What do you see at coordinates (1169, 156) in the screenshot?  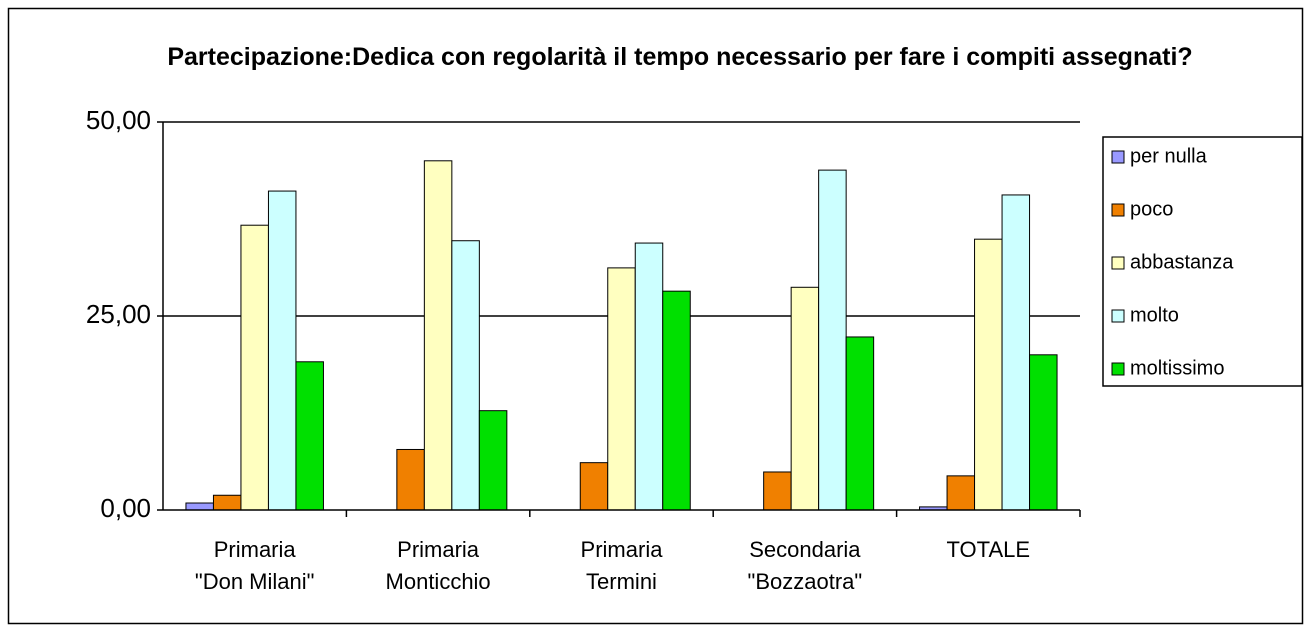 I see `legend-label: per nulla` at bounding box center [1169, 156].